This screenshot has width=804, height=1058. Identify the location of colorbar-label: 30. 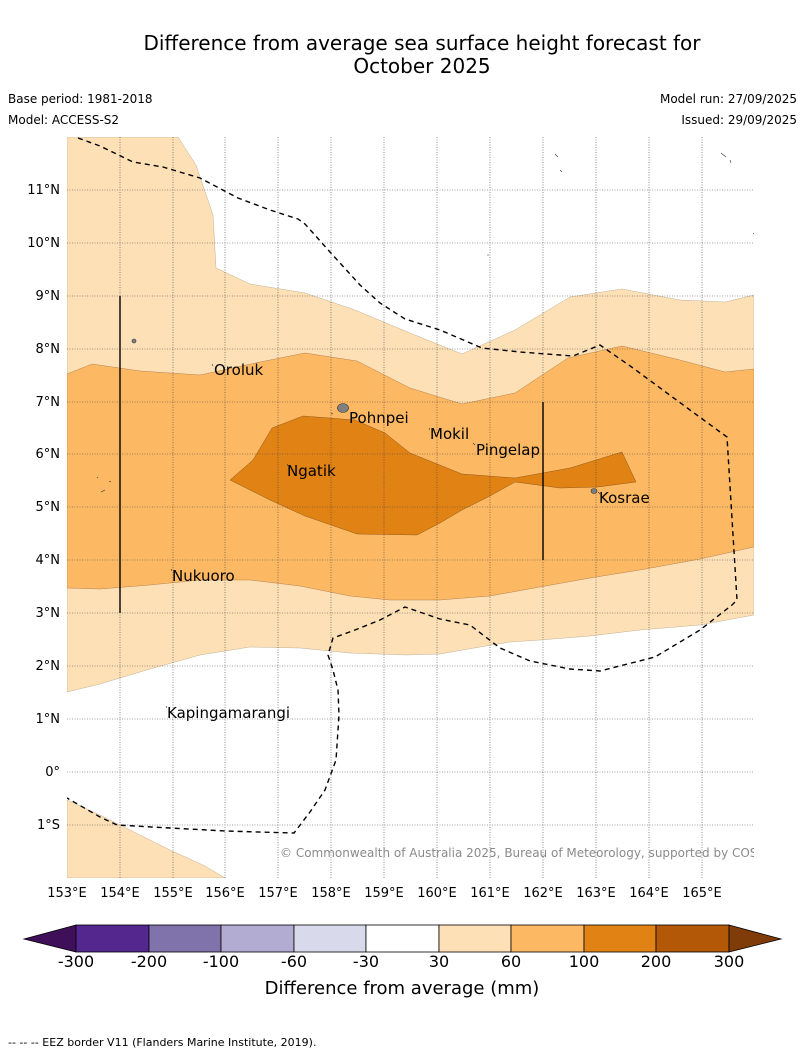
(439, 961).